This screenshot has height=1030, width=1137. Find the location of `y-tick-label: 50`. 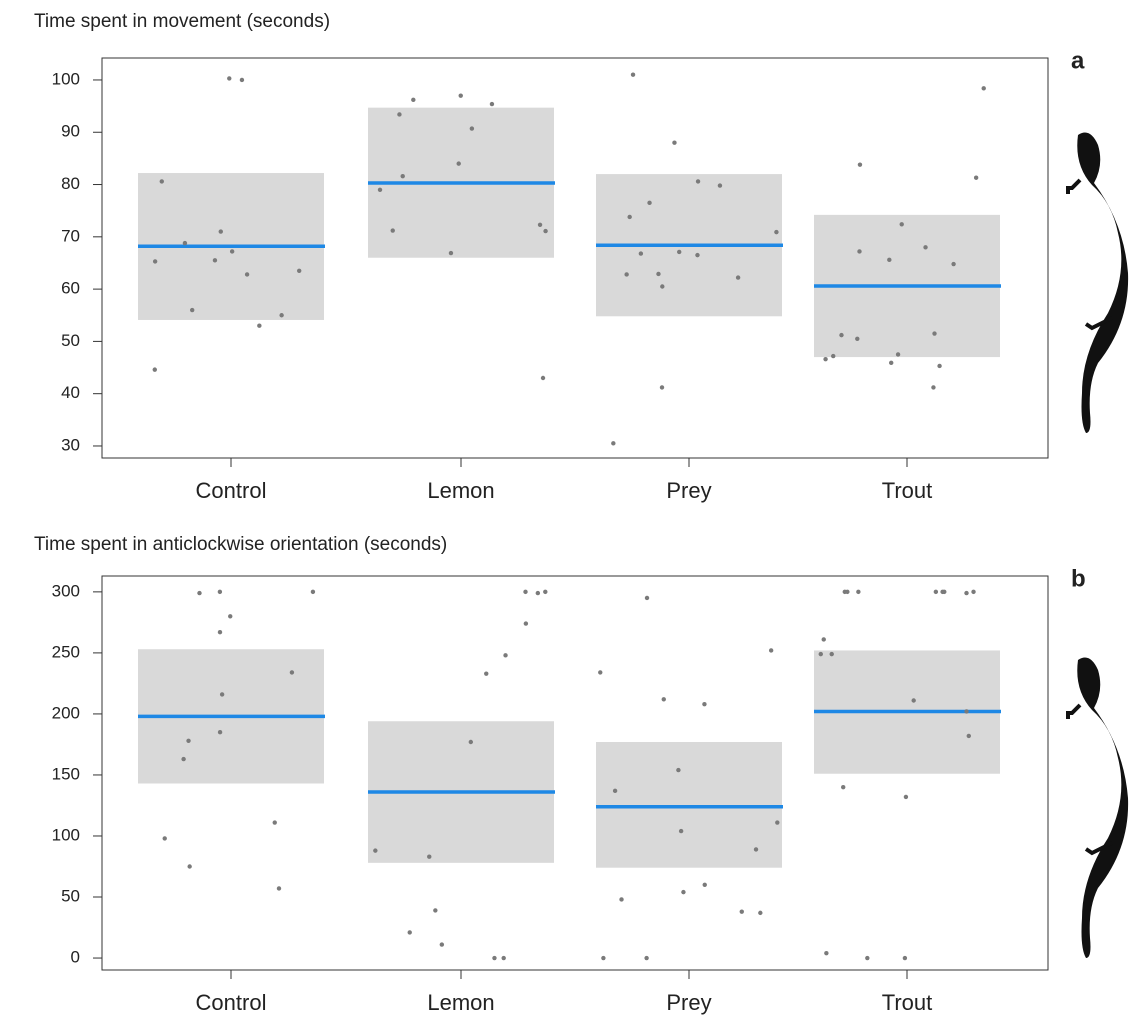

y-tick-label: 50 is located at coordinates (70, 340).